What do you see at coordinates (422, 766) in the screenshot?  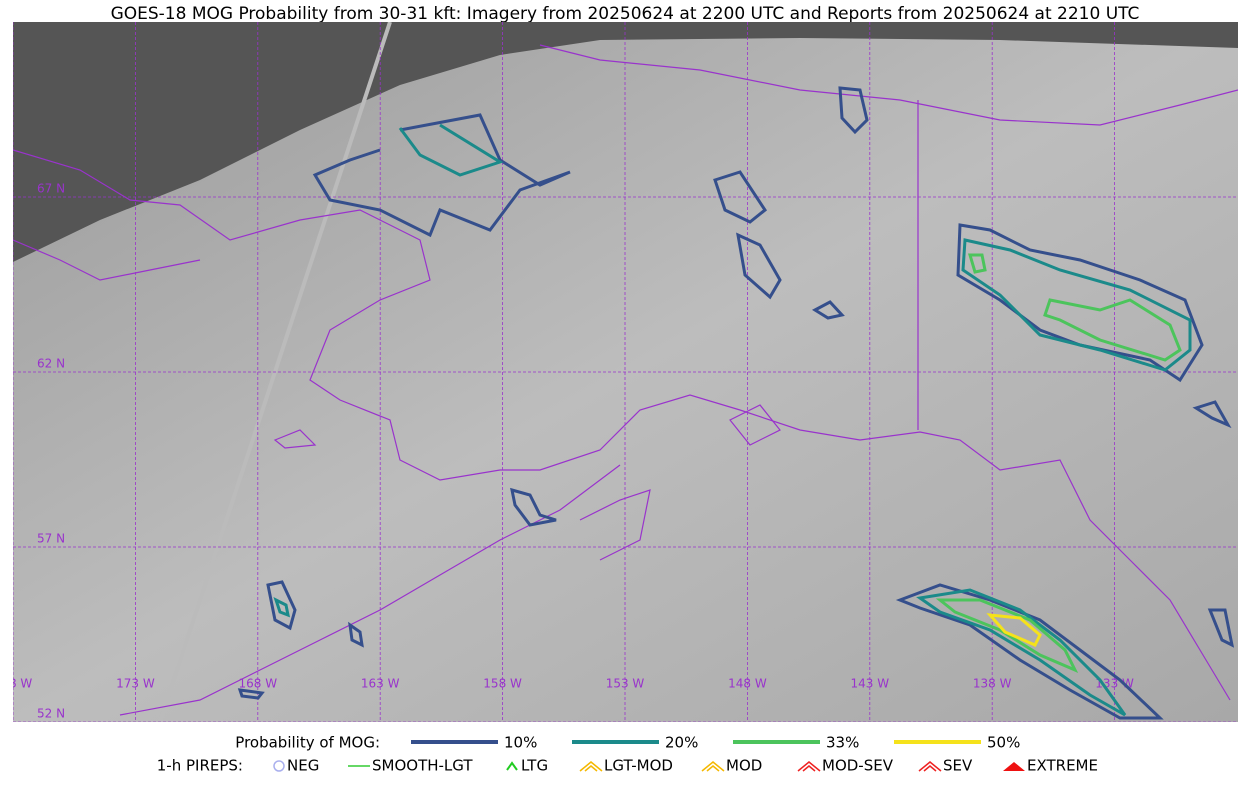 I see `pirep-label: SMOOTH-LGT` at bounding box center [422, 766].